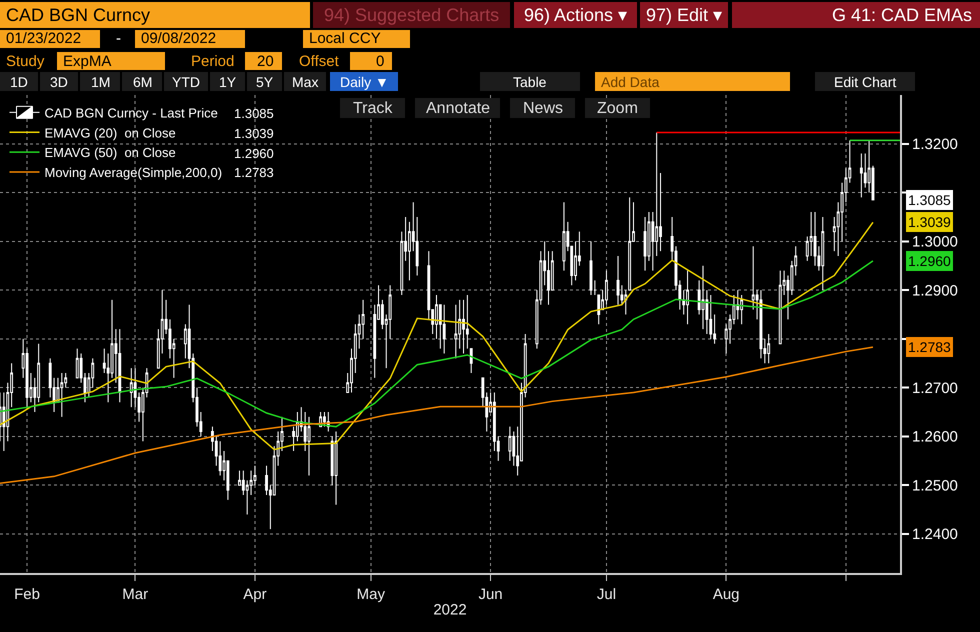 This screenshot has height=632, width=980. Describe the element at coordinates (44, 38) in the screenshot. I see `text: 01/23/2022` at that location.